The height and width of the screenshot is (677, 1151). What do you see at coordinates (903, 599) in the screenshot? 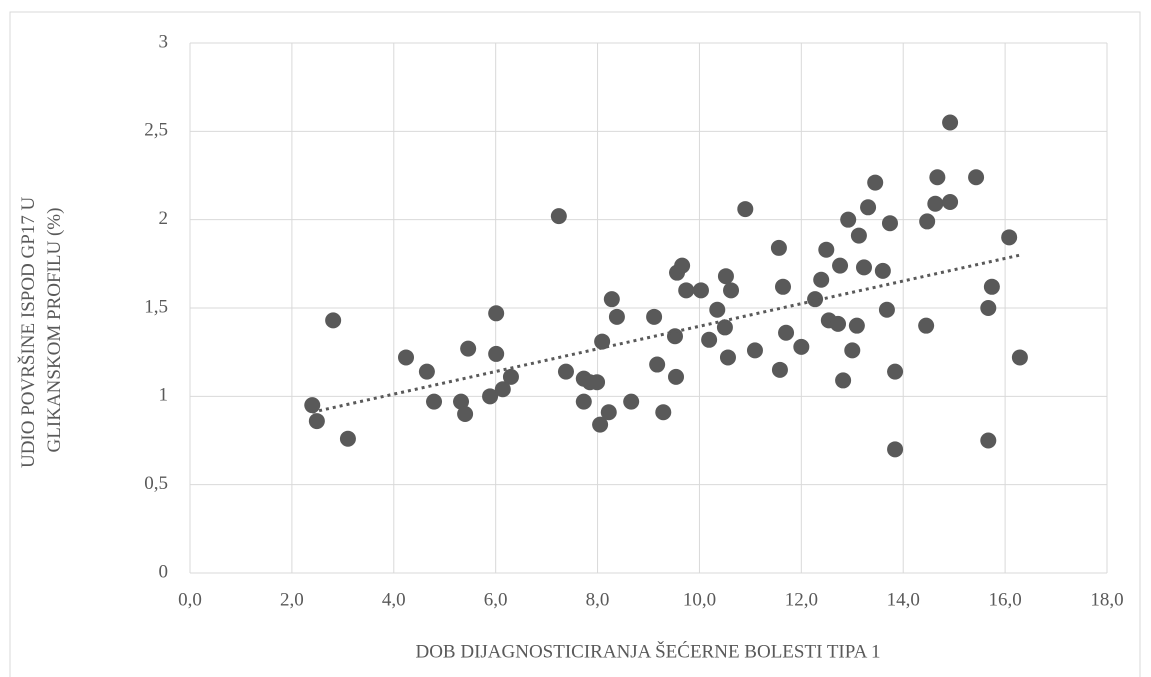
I see `x-tick-label: 14,0` at bounding box center [903, 599].